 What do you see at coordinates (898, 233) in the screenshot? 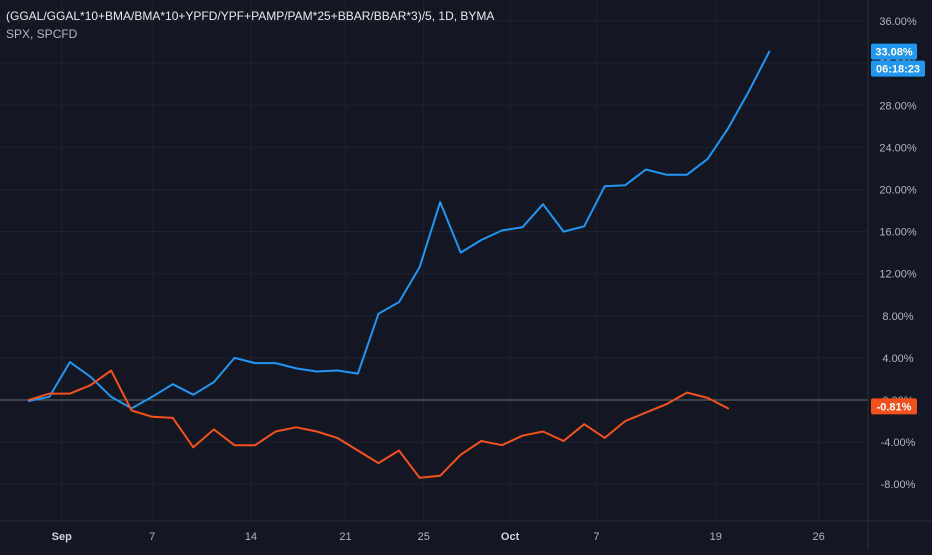
I see `y-tick-label: 16.00%` at bounding box center [898, 233].